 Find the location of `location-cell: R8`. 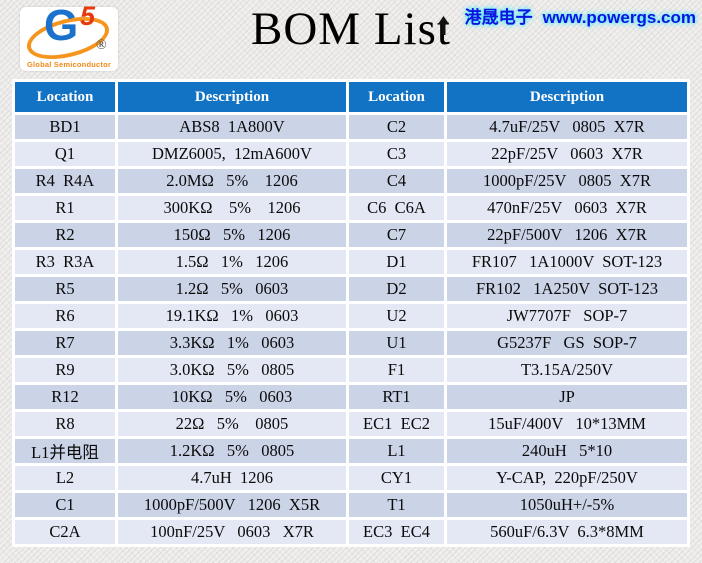

location-cell: R8 is located at coordinates (65, 424).